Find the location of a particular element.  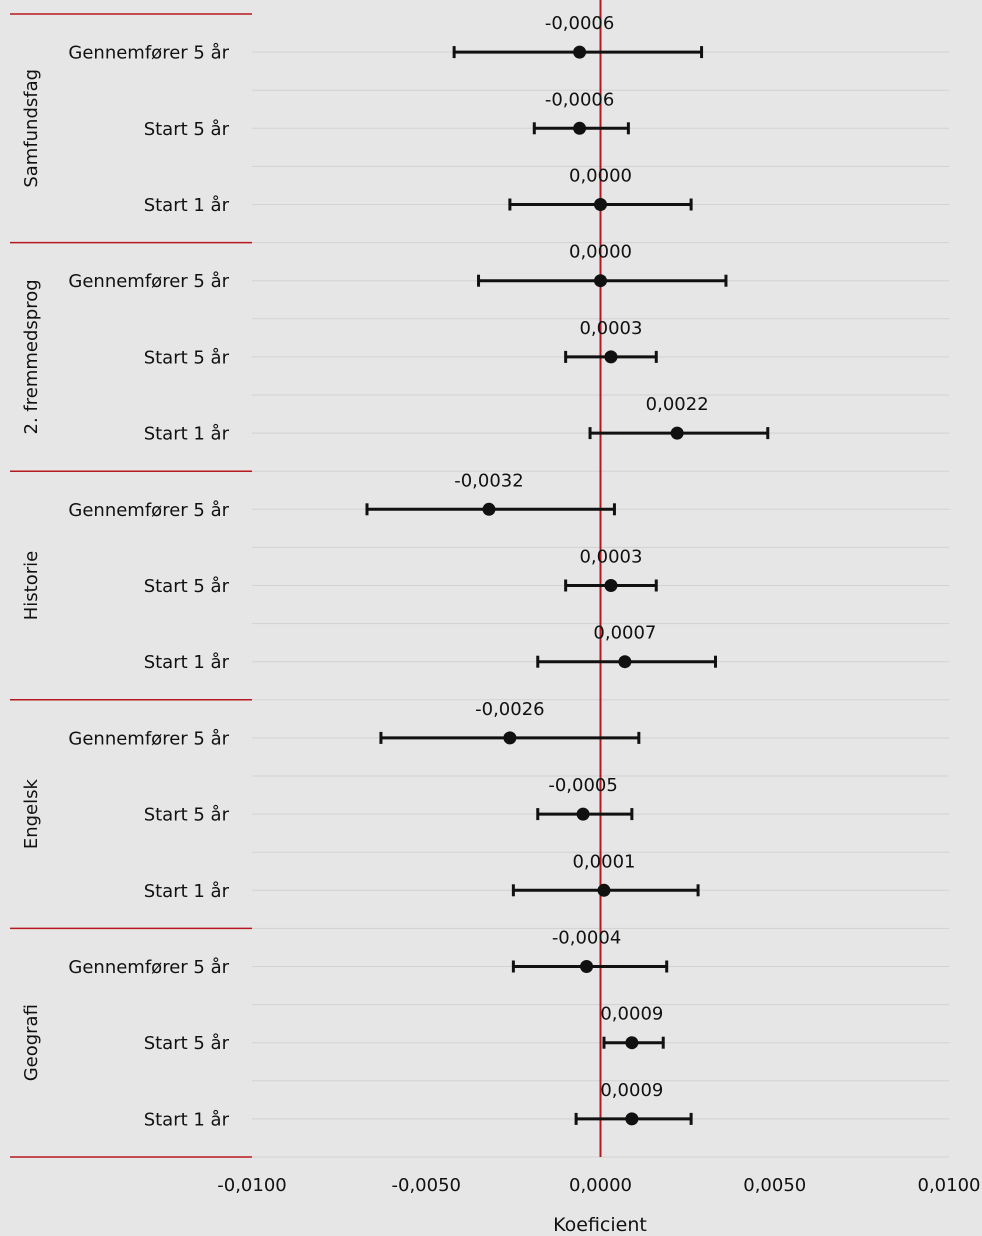

value-label: -0,0032 is located at coordinates (488, 480).